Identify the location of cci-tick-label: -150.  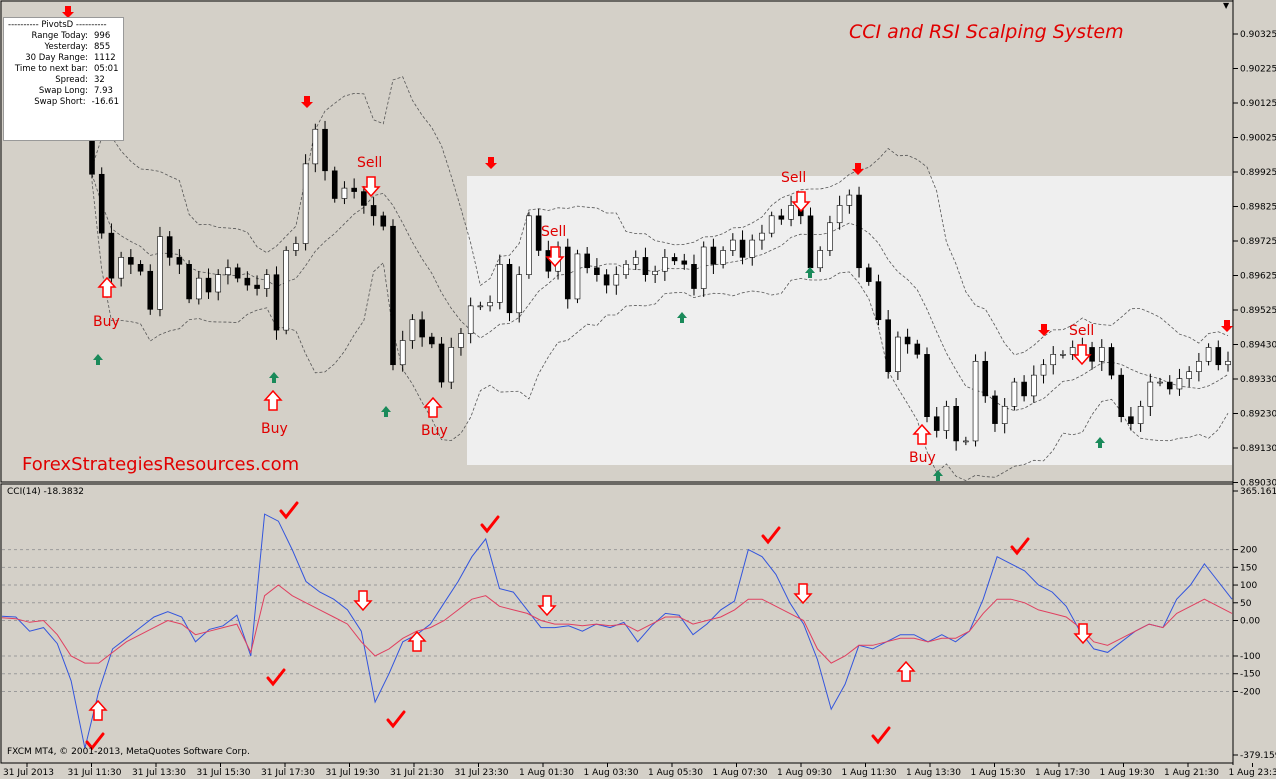
(1250, 675).